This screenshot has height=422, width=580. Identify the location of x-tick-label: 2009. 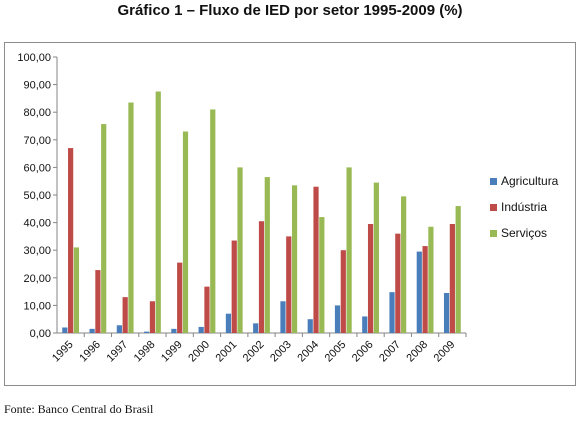
(445, 352).